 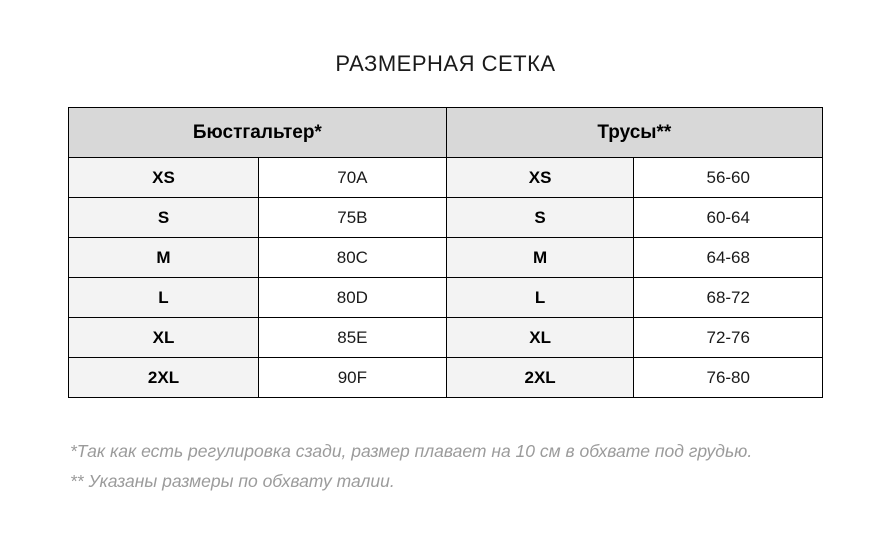 I want to click on panties-size-label: L, so click(x=540, y=297).